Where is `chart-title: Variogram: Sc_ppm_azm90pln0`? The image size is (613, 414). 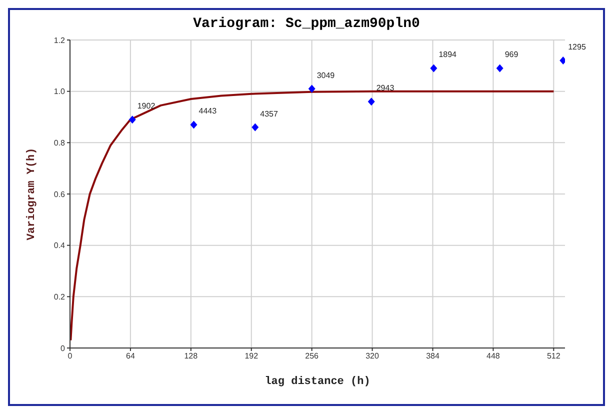
chart-title: Variogram: Sc_ppm_azm90pln0 is located at coordinates (306, 24).